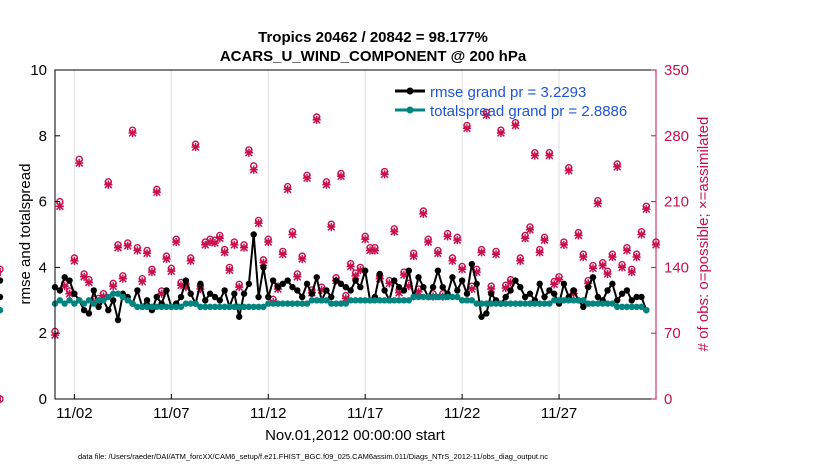  I want to click on x-tick-label: 11/12, so click(268, 413).